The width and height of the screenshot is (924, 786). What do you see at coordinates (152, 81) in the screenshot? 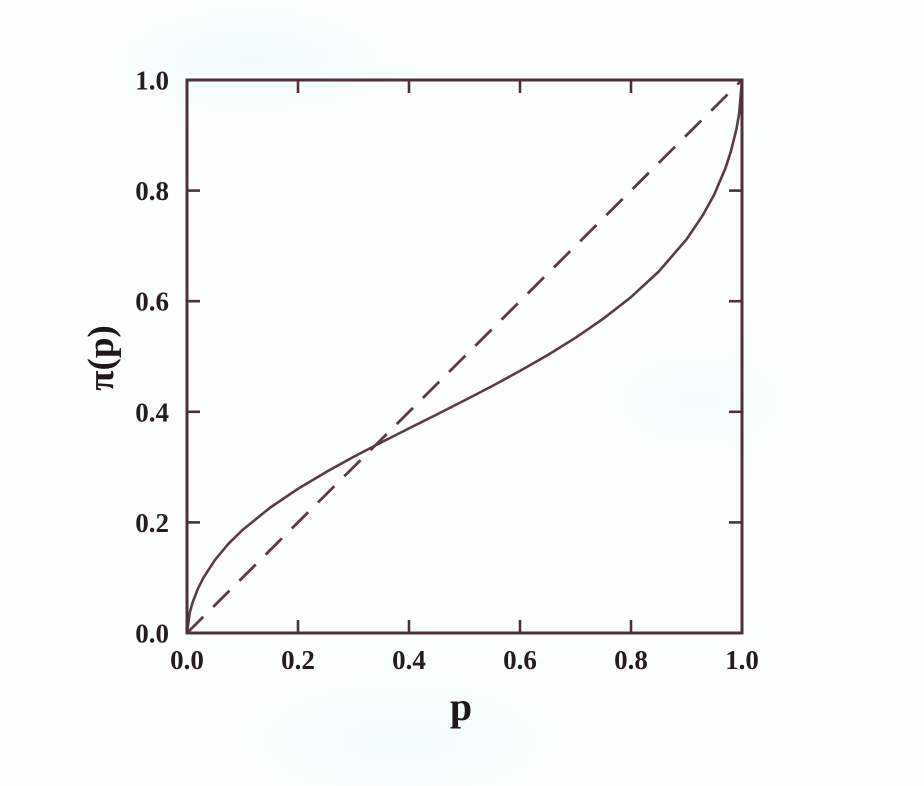
I see `y-tick-label: 1.0` at bounding box center [152, 81].